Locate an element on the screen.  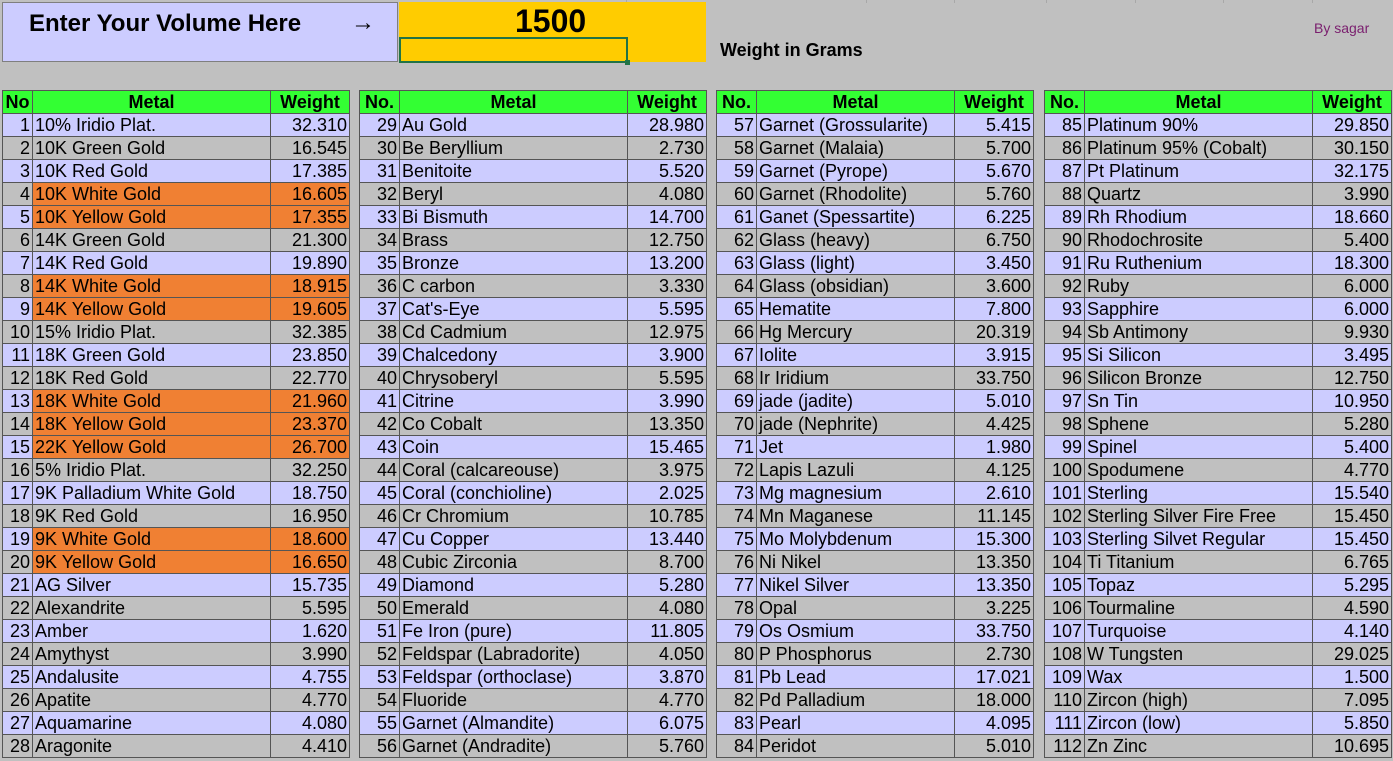
cell-metal: Topaz is located at coordinates (1198, 585).